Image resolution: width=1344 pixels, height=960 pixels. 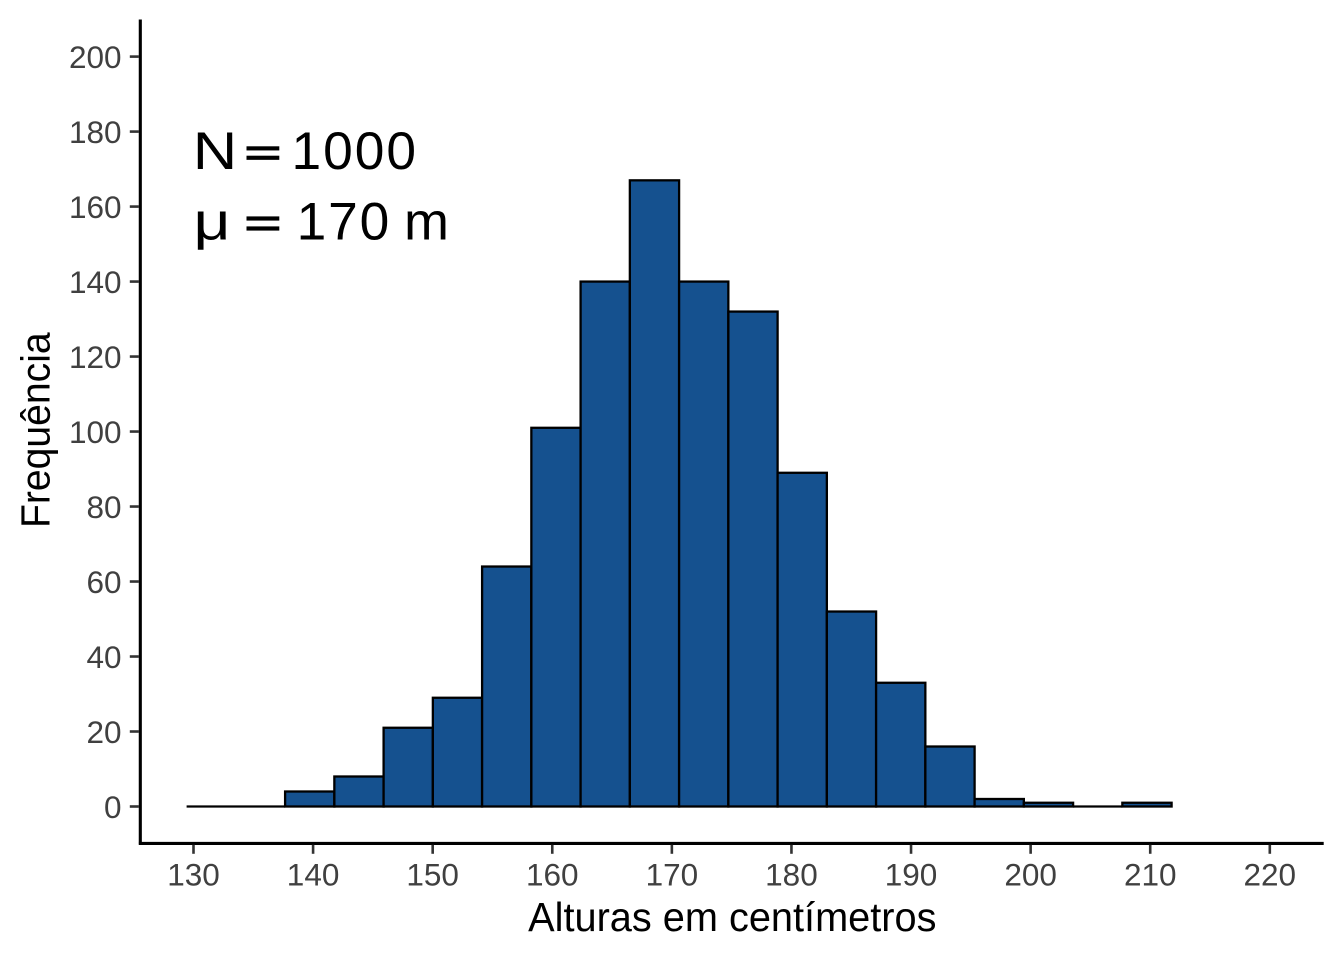 I want to click on svg-text: 190, so click(x=911, y=874).